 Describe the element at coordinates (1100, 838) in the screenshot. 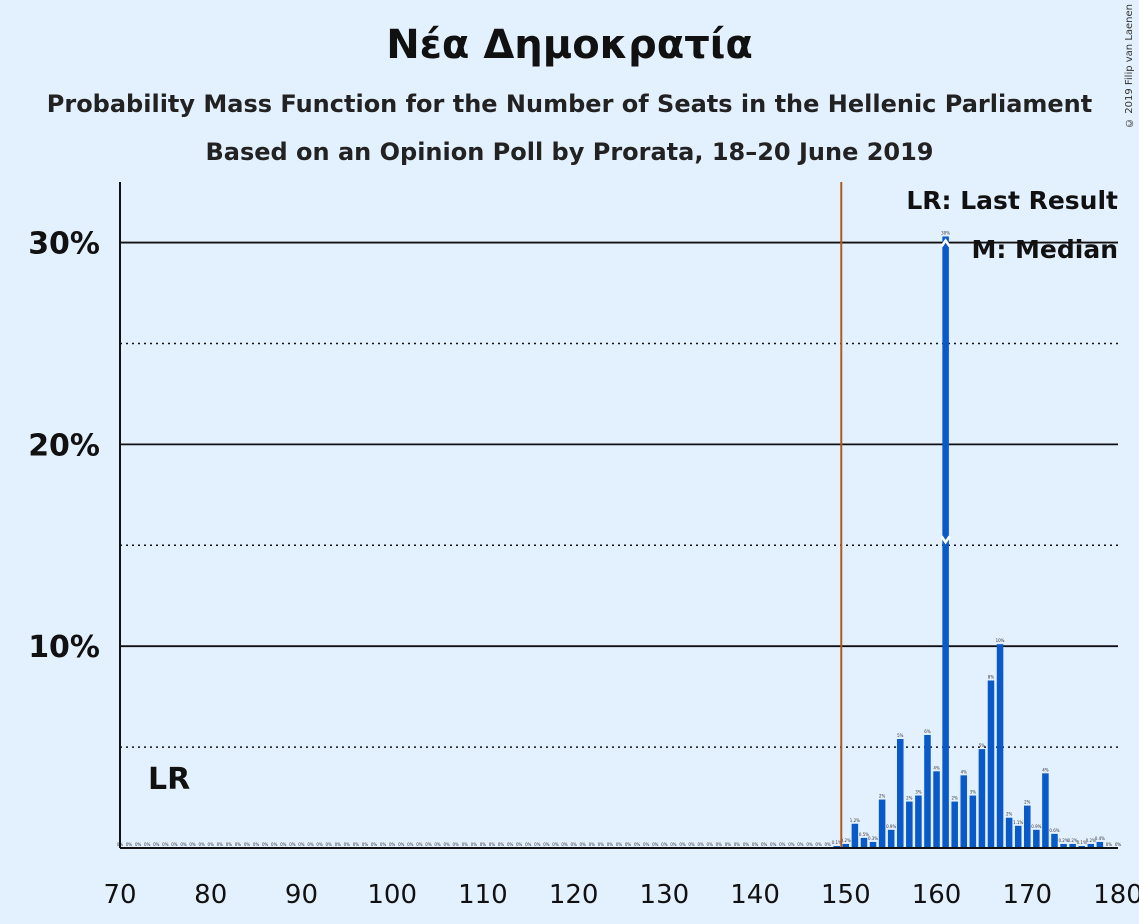

I see `data-label-178: 0.4%` at that location.